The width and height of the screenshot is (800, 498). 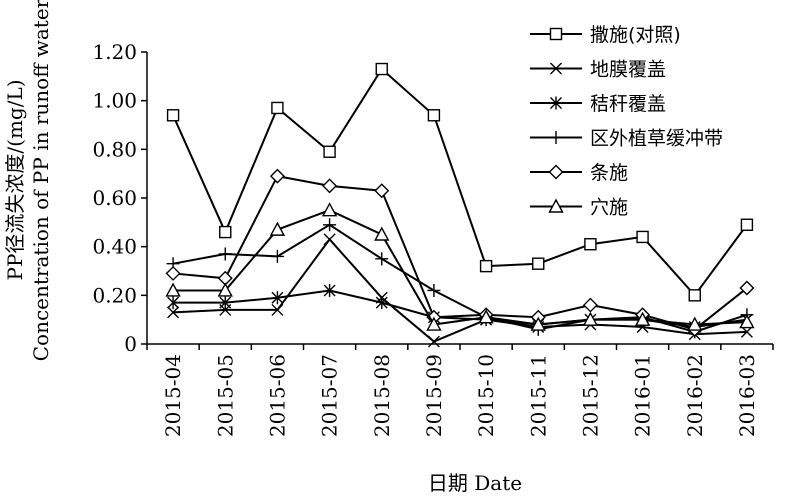 What do you see at coordinates (538, 395) in the screenshot?
I see `x-tick-label: 2015-11` at bounding box center [538, 395].